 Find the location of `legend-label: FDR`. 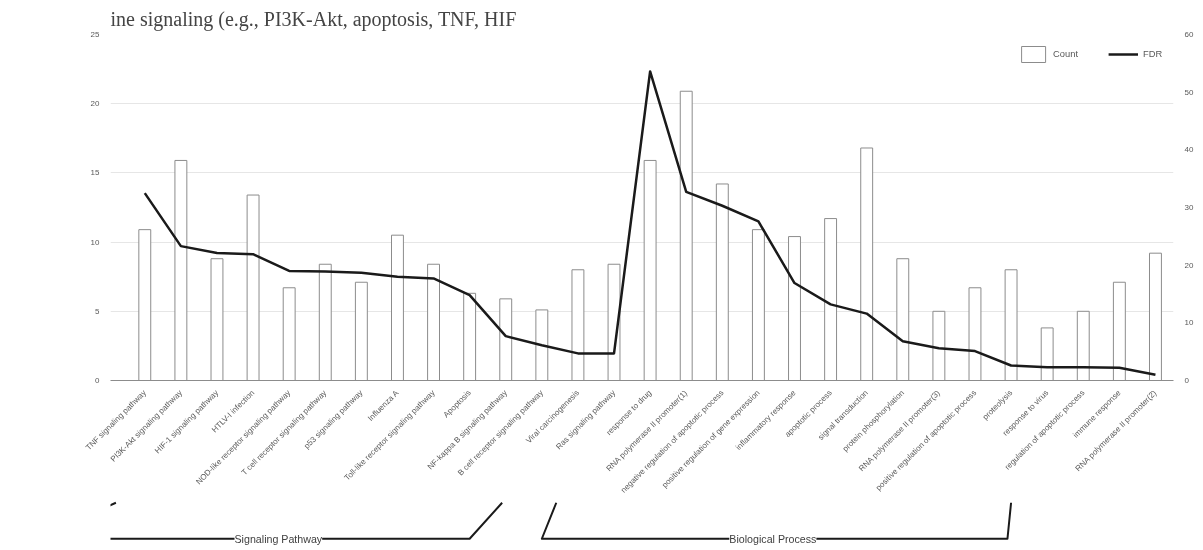

legend-label: FDR is located at coordinates (1153, 54).